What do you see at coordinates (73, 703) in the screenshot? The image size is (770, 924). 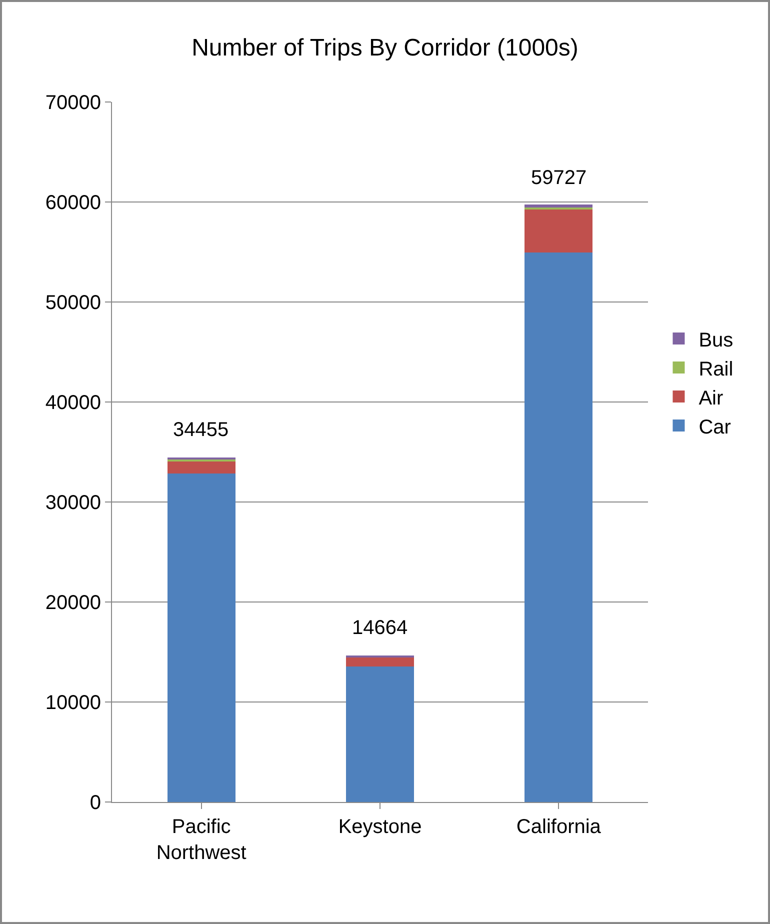 I see `y-tick-label: 10000` at bounding box center [73, 703].